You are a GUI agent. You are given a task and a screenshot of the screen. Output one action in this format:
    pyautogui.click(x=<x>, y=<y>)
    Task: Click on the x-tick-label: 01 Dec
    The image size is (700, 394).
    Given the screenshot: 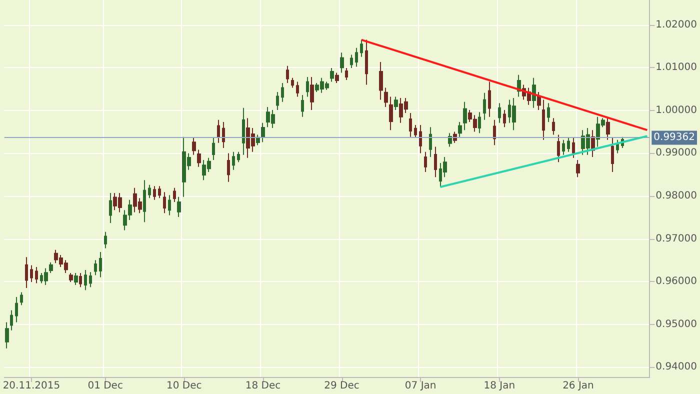 What is the action you would take?
    pyautogui.click(x=105, y=386)
    